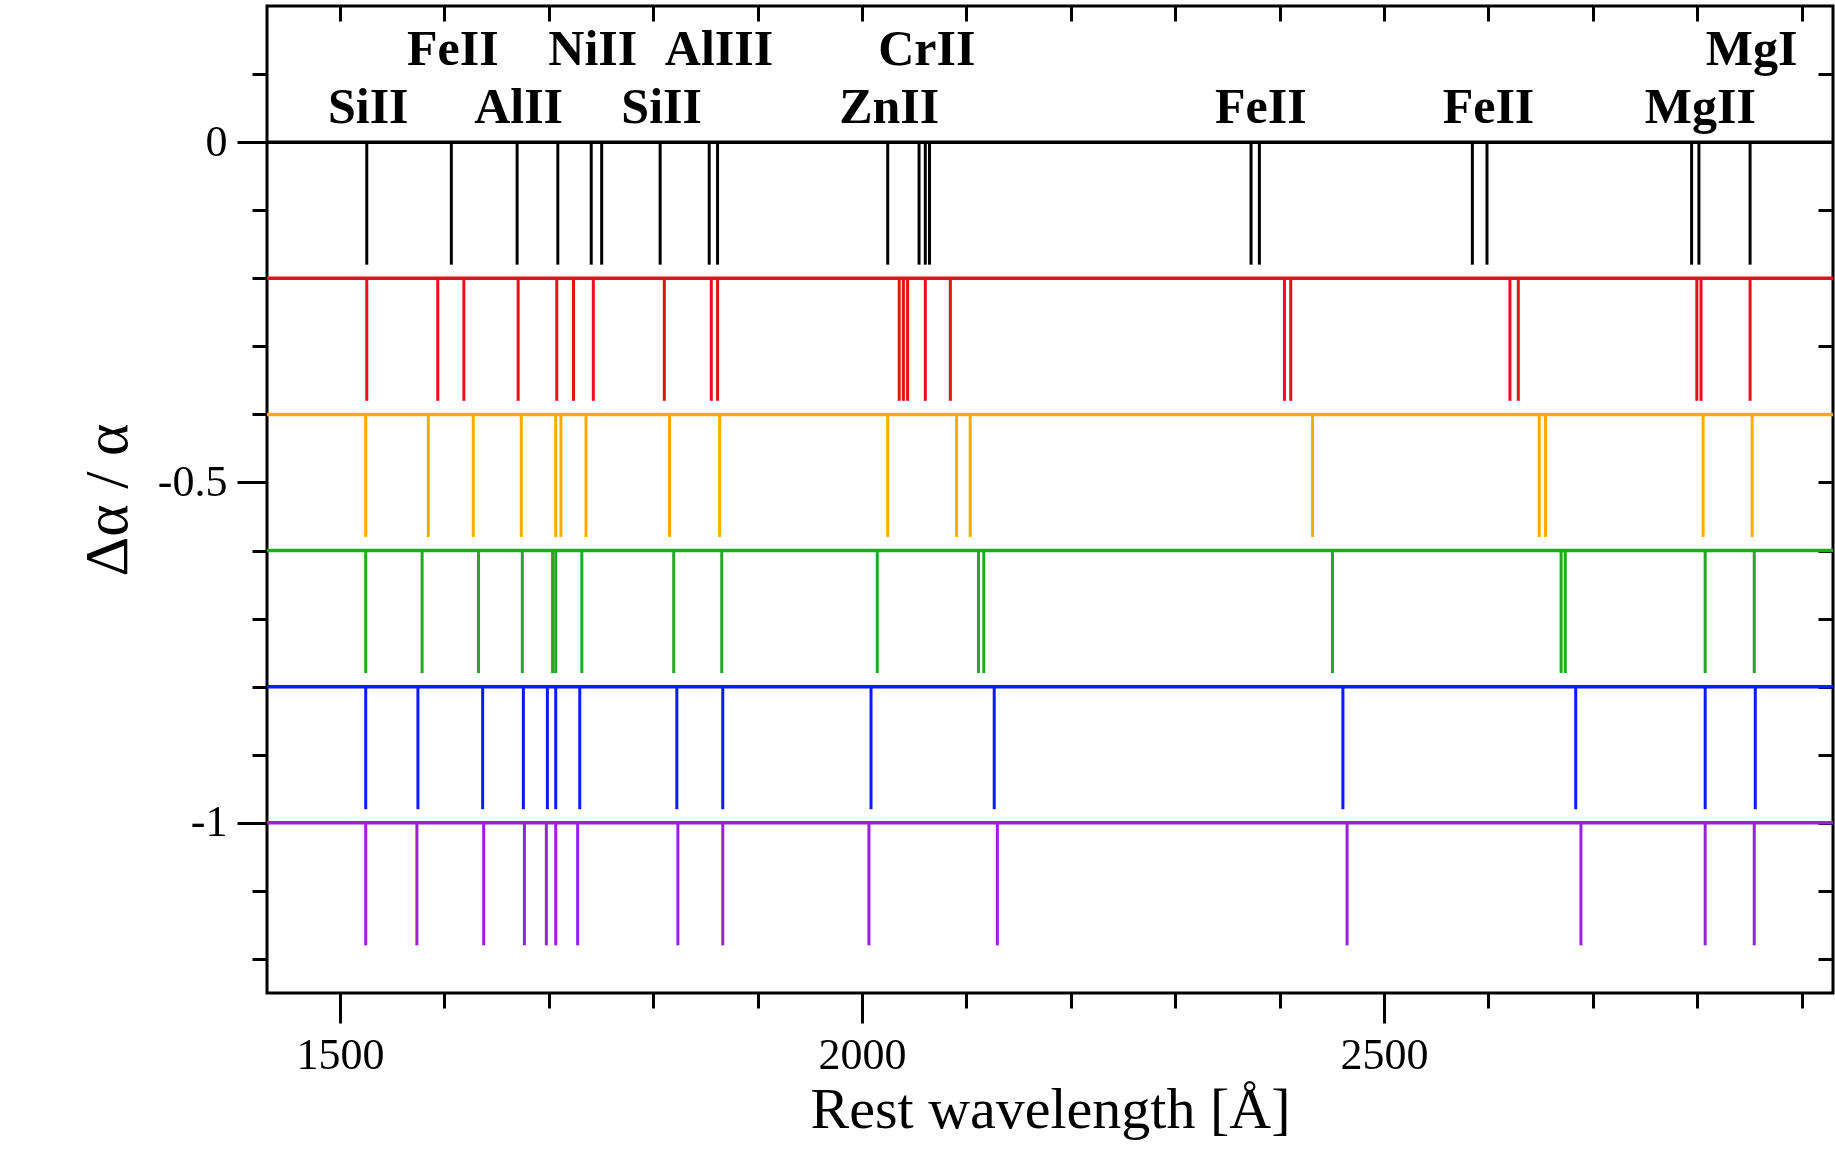 The image size is (1835, 1160). I want to click on x-tick-label: 1500, so click(340, 1054).